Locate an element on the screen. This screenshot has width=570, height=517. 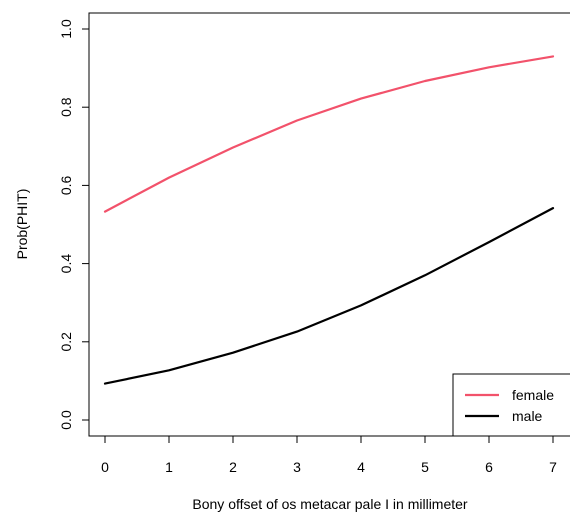
y-tick-label: 0.4 is located at coordinates (66, 264).